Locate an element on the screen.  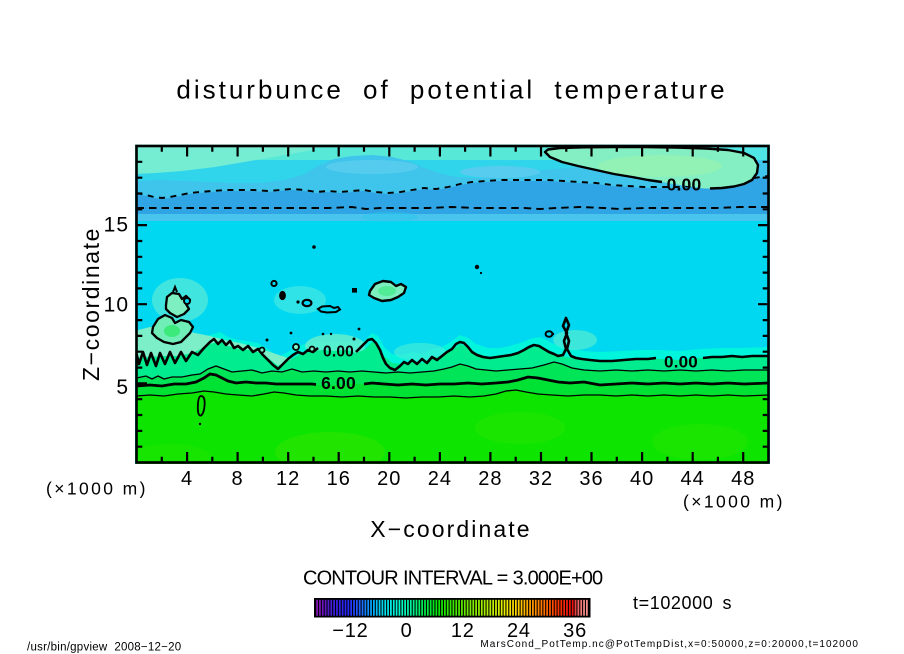
svg-text: −12 is located at coordinates (350, 631).